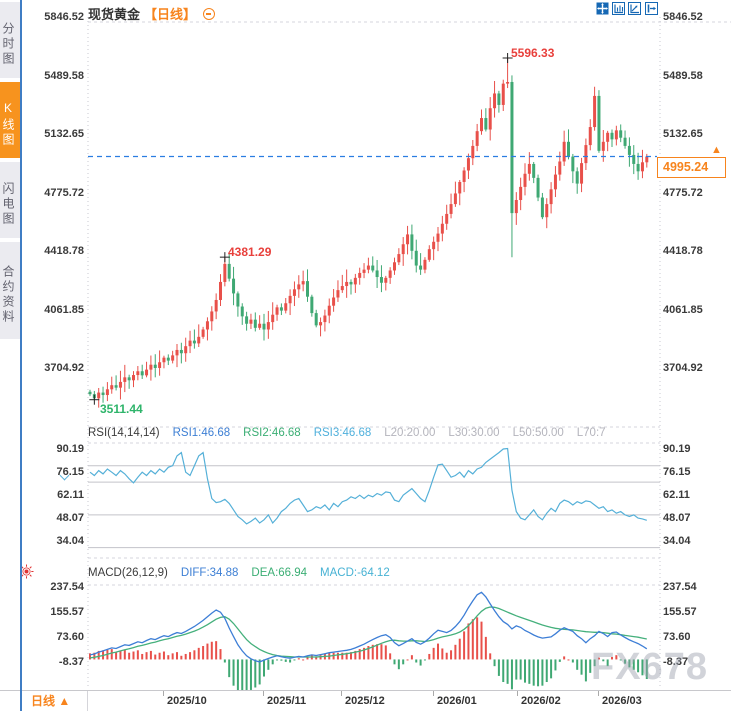 The image size is (731, 711). Describe the element at coordinates (124, 433) in the screenshot. I see `rsi-indicator-name: RSI(14,14,14)` at that location.